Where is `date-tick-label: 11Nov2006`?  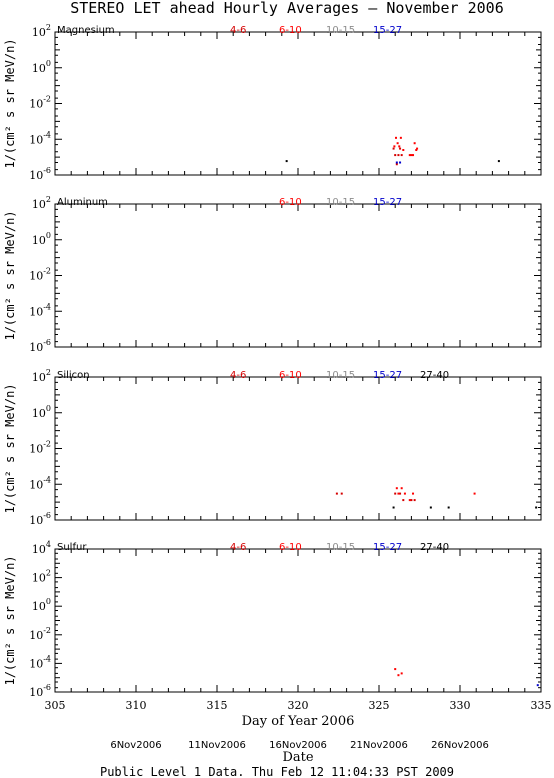 date-tick-label: 11Nov2006 is located at coordinates (217, 745).